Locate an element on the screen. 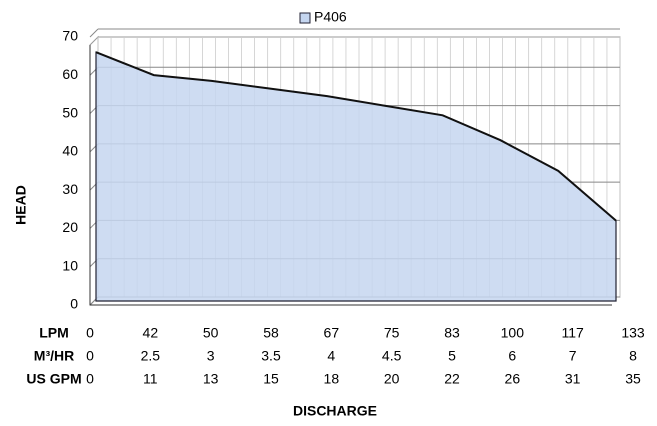 This screenshot has height=426, width=657. x-tick-label: 75 is located at coordinates (392, 333).